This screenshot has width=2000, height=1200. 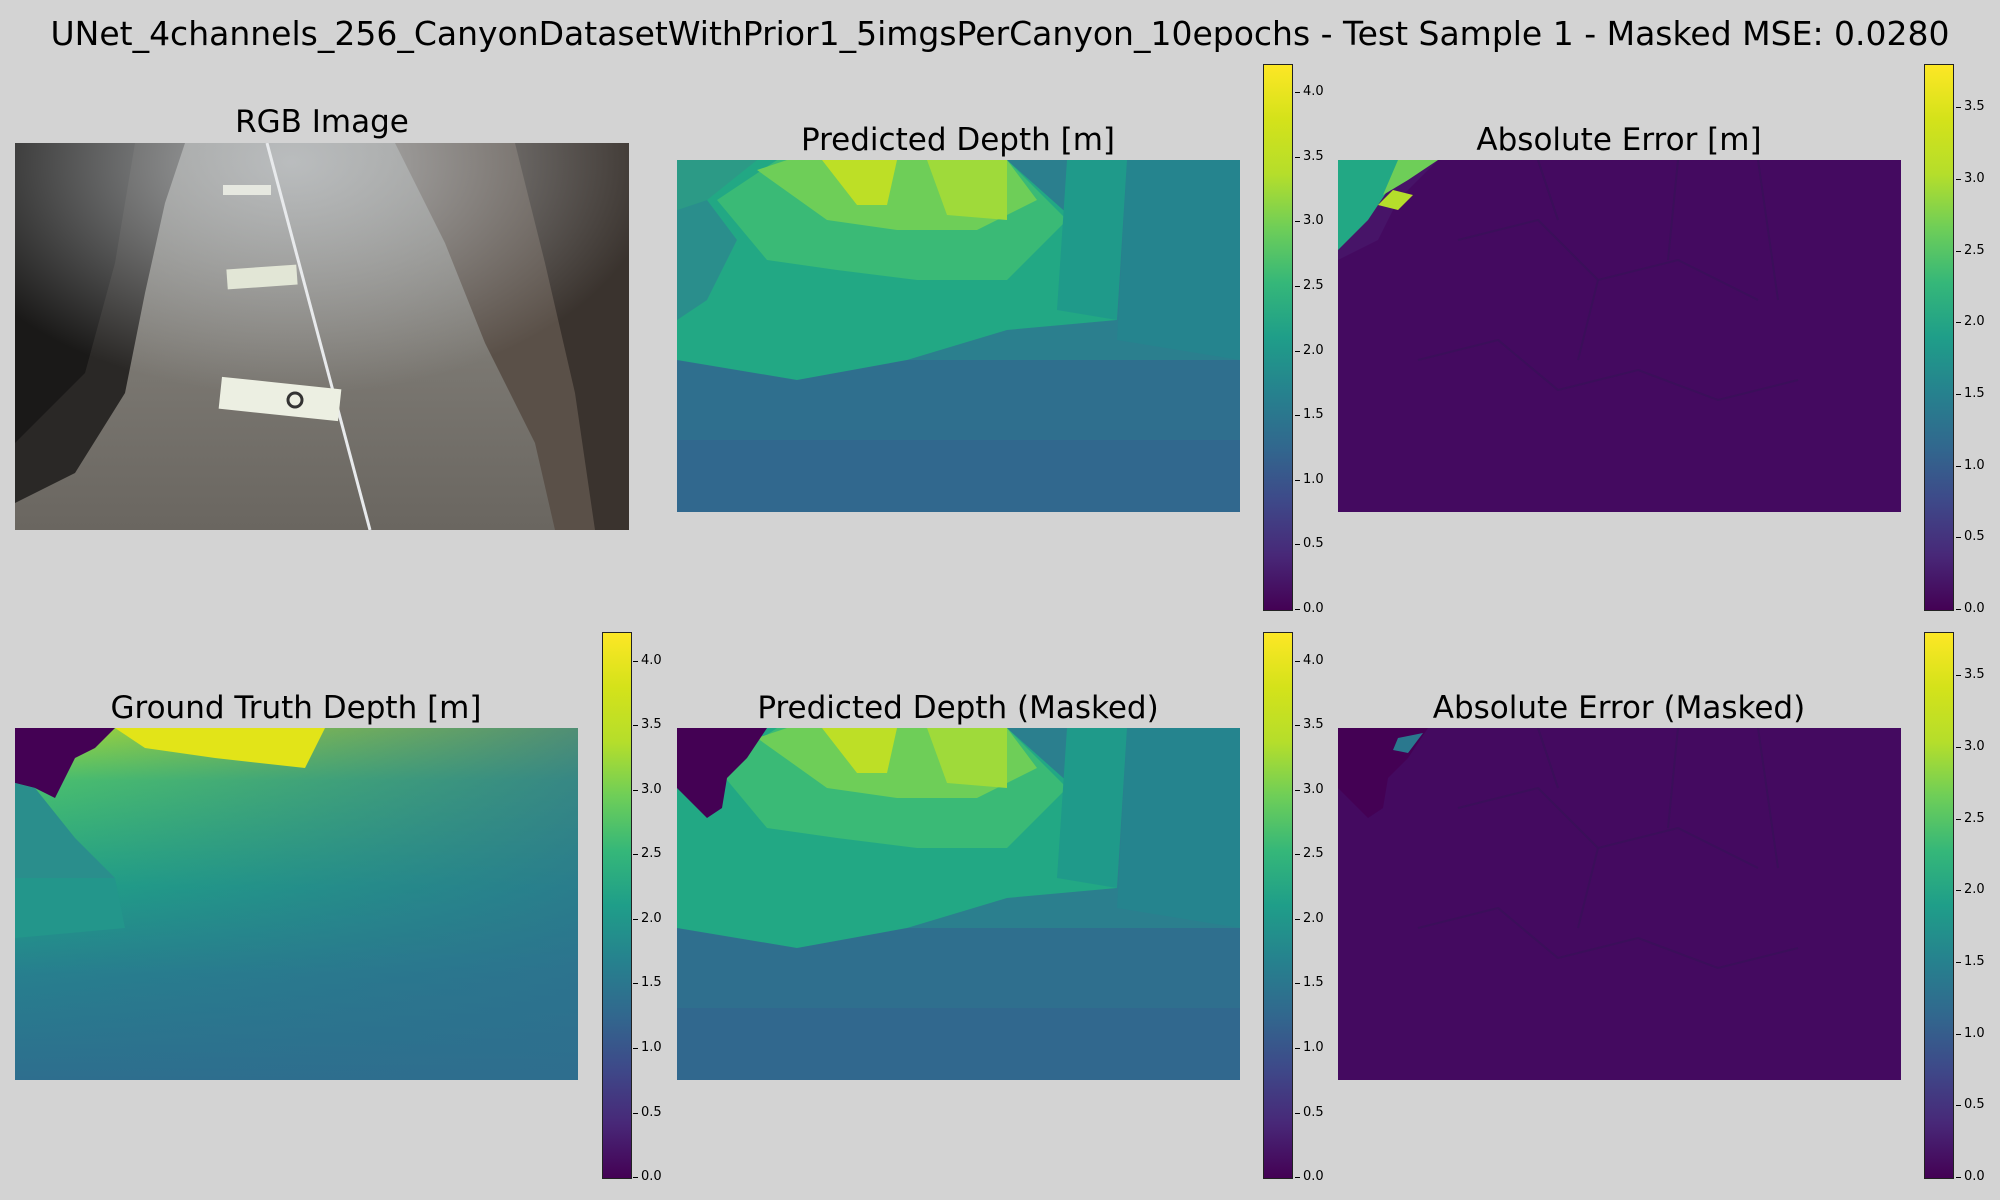 I want to click on pred-depth-map, so click(x=958, y=336).